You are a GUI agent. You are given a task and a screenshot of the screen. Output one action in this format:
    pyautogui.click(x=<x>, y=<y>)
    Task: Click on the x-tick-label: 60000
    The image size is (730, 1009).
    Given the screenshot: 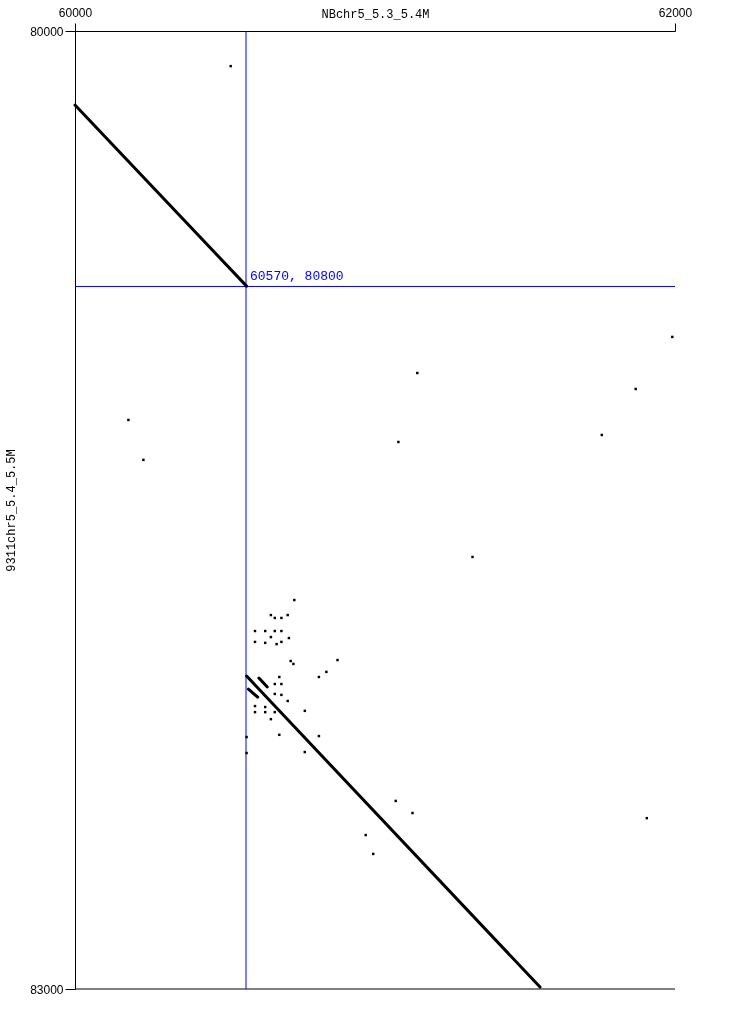 What is the action you would take?
    pyautogui.click(x=75, y=12)
    